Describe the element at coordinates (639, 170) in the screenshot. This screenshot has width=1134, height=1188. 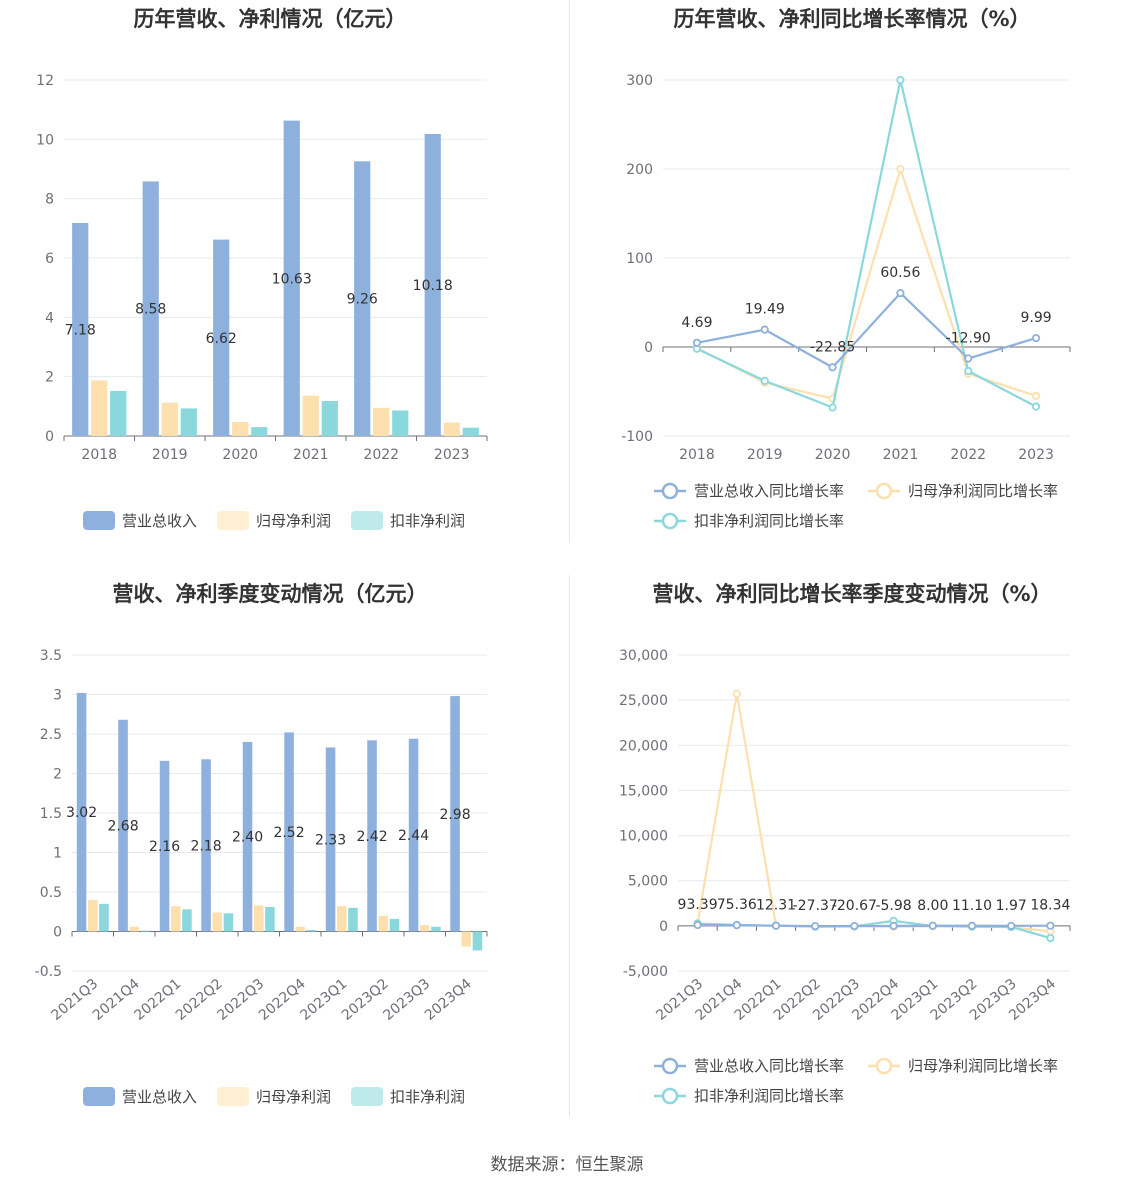
I see `y-tick-label: 200` at that location.